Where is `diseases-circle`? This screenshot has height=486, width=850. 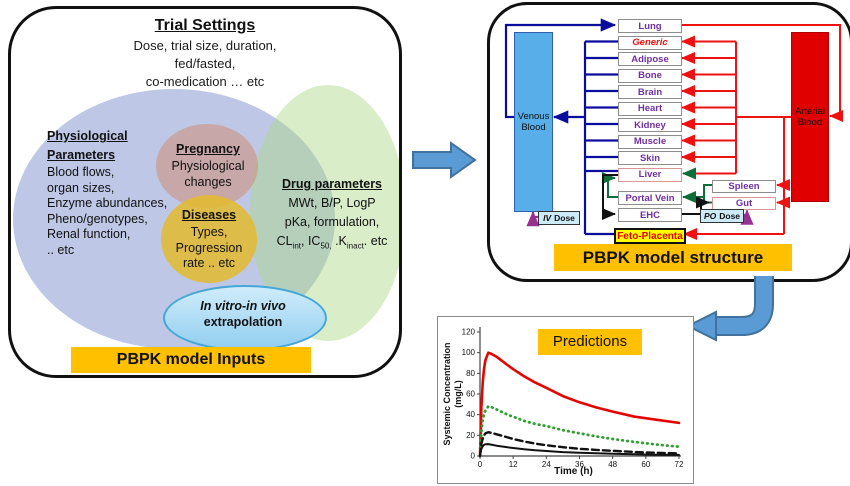
diseases-circle is located at coordinates (209, 239).